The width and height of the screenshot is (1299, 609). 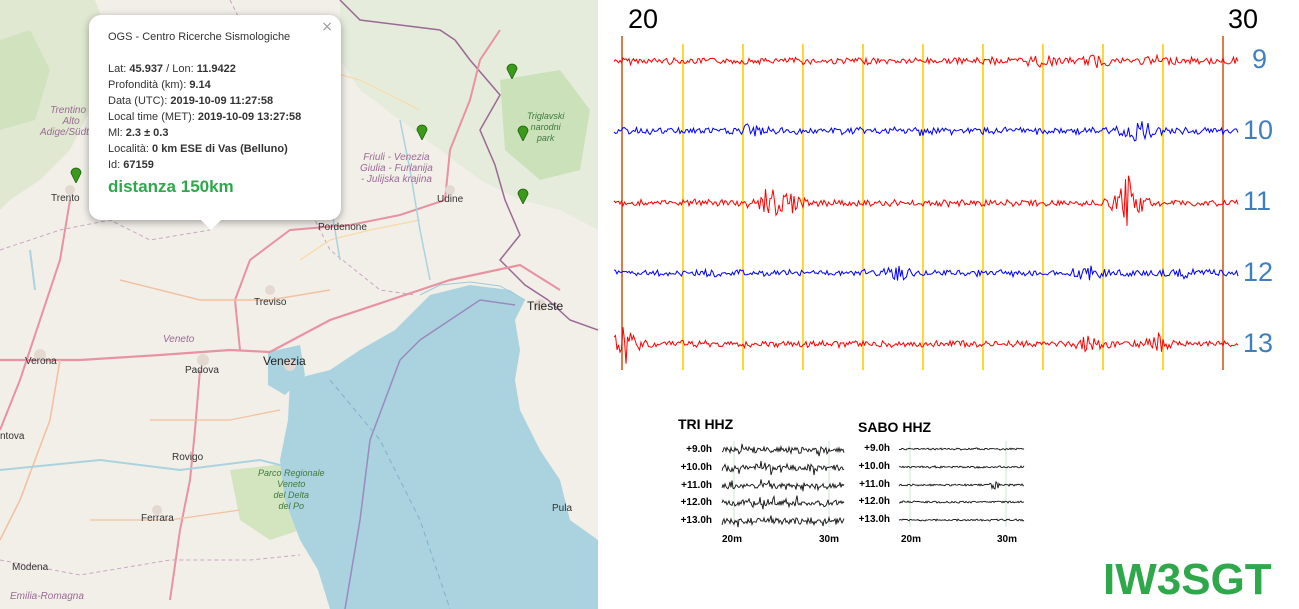 What do you see at coordinates (147, 133) in the screenshot?
I see `ml-value: 2.3 ± 0.3` at bounding box center [147, 133].